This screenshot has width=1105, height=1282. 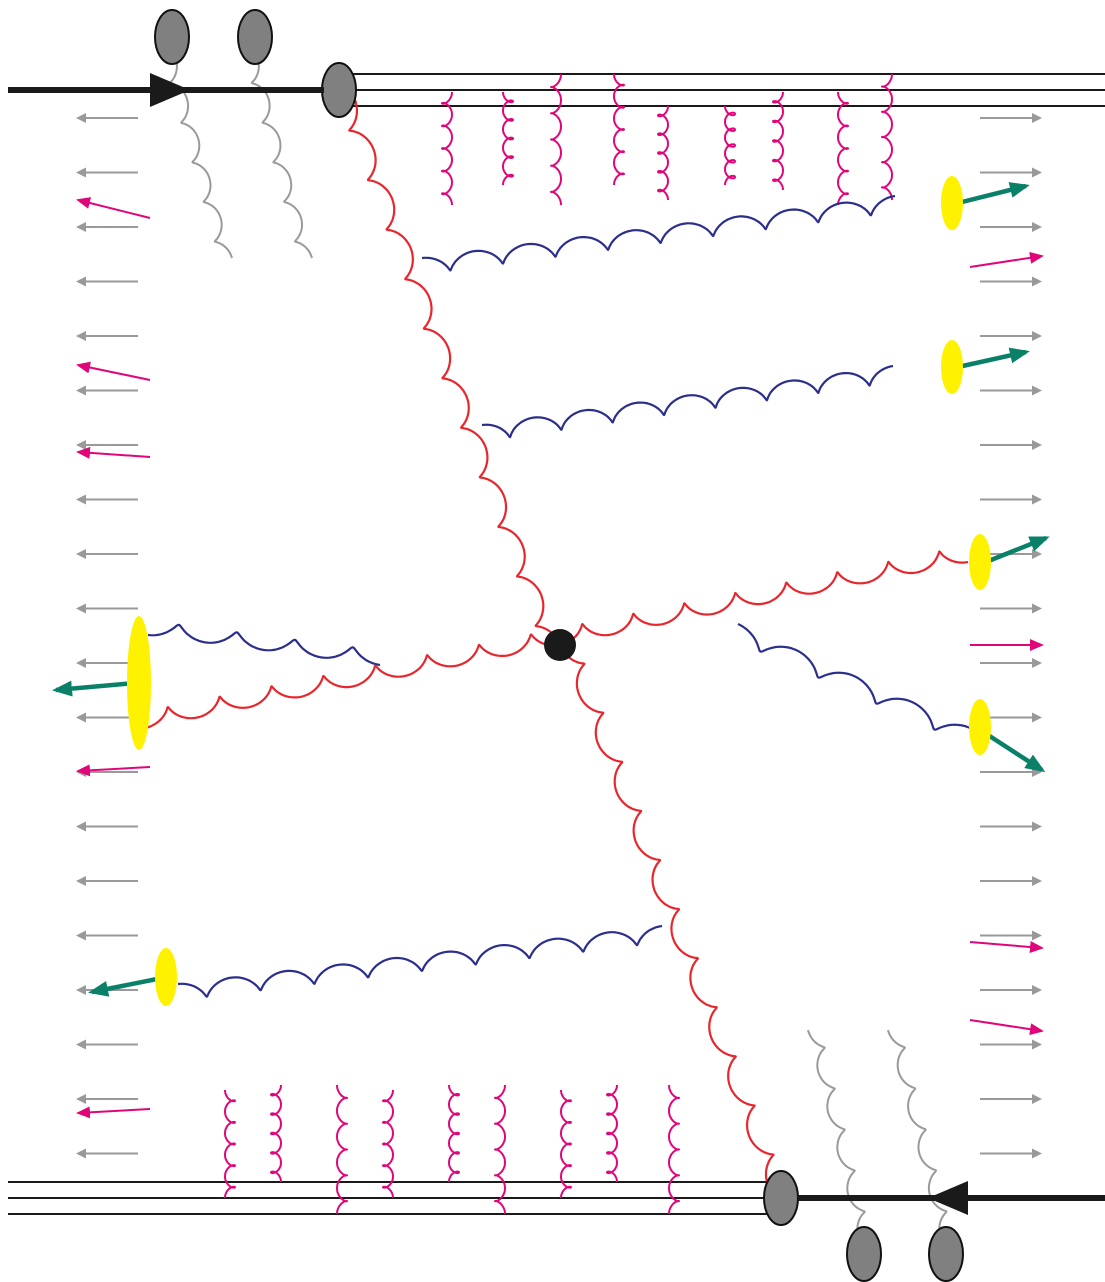 What do you see at coordinates (948, 1198) in the screenshot?
I see `beam-arrowhead-bottom` at bounding box center [948, 1198].